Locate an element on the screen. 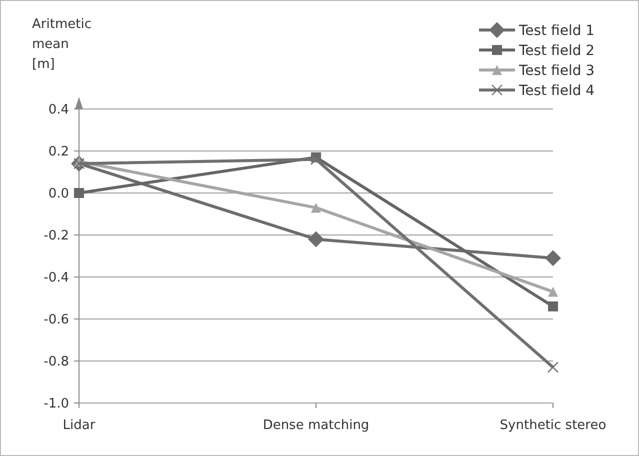  y-tick-label: -0.8 is located at coordinates (56, 362).